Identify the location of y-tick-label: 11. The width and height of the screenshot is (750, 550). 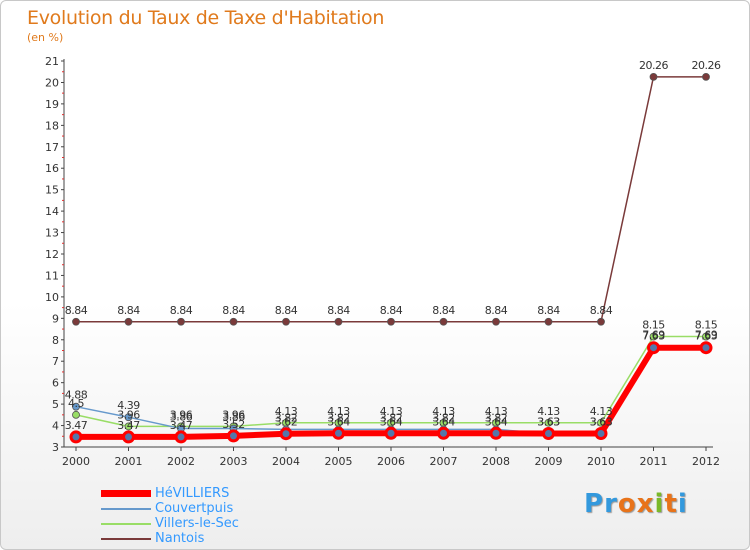
(52, 275).